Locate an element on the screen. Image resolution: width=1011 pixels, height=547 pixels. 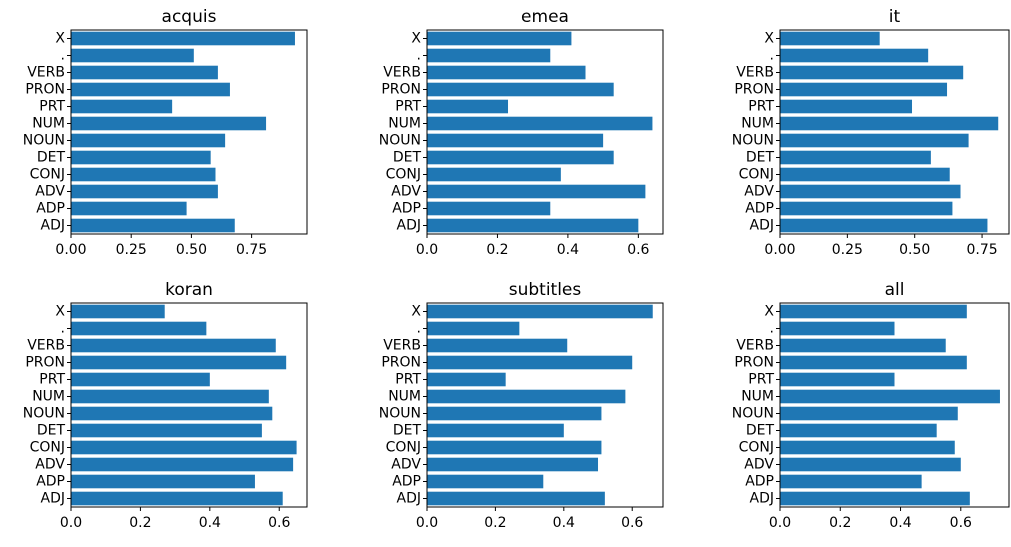
x-tick-label: 0.75 is located at coordinates (981, 250).